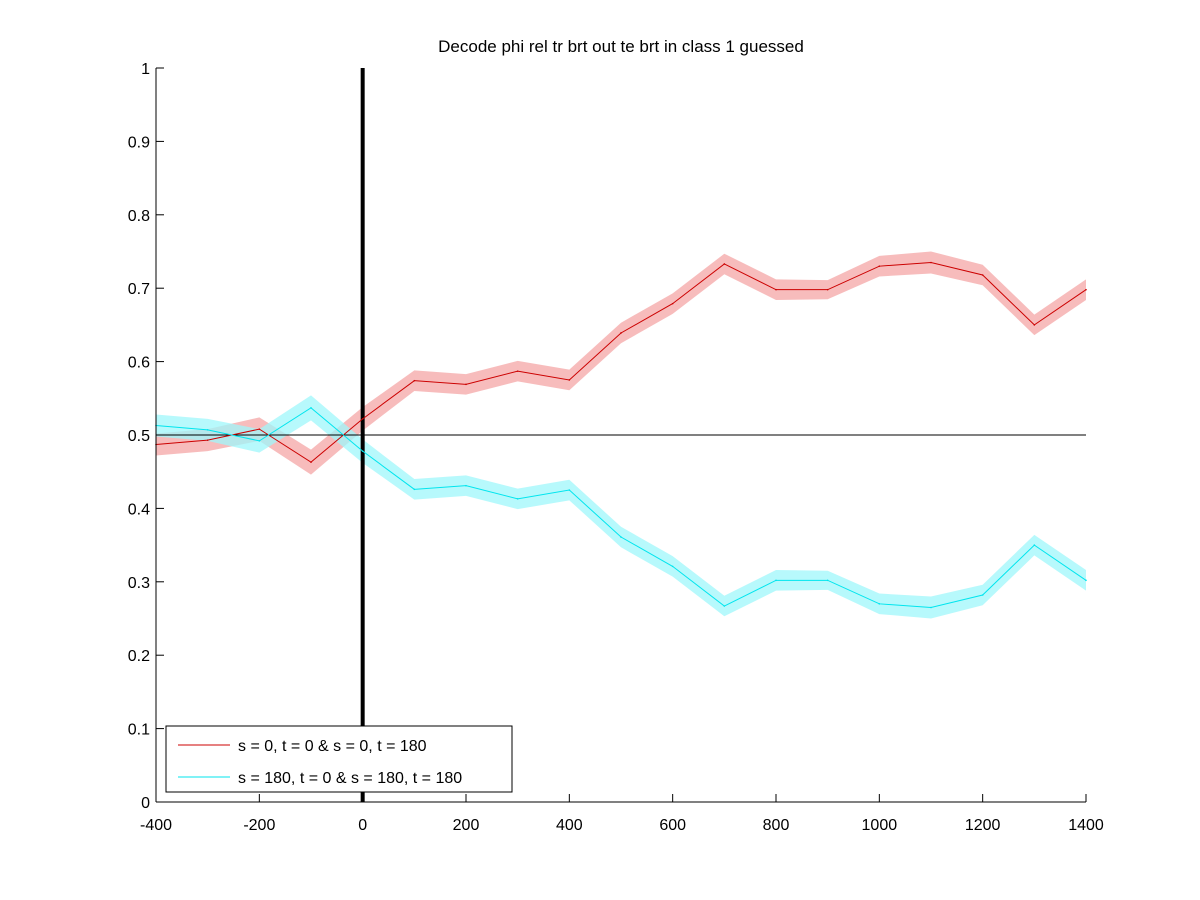  Describe the element at coordinates (156, 825) in the screenshot. I see `x-tick-label: -400` at that location.